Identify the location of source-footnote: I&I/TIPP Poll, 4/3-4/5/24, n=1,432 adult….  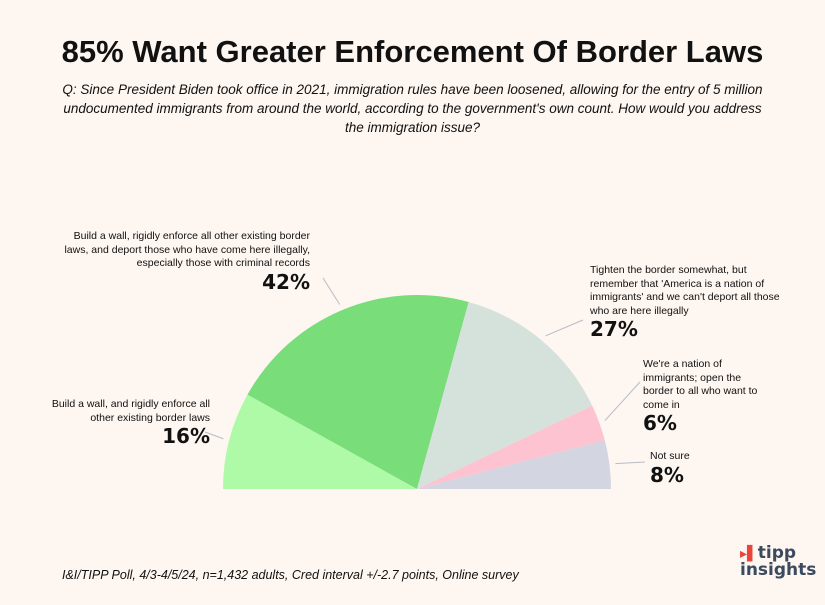
(290, 575).